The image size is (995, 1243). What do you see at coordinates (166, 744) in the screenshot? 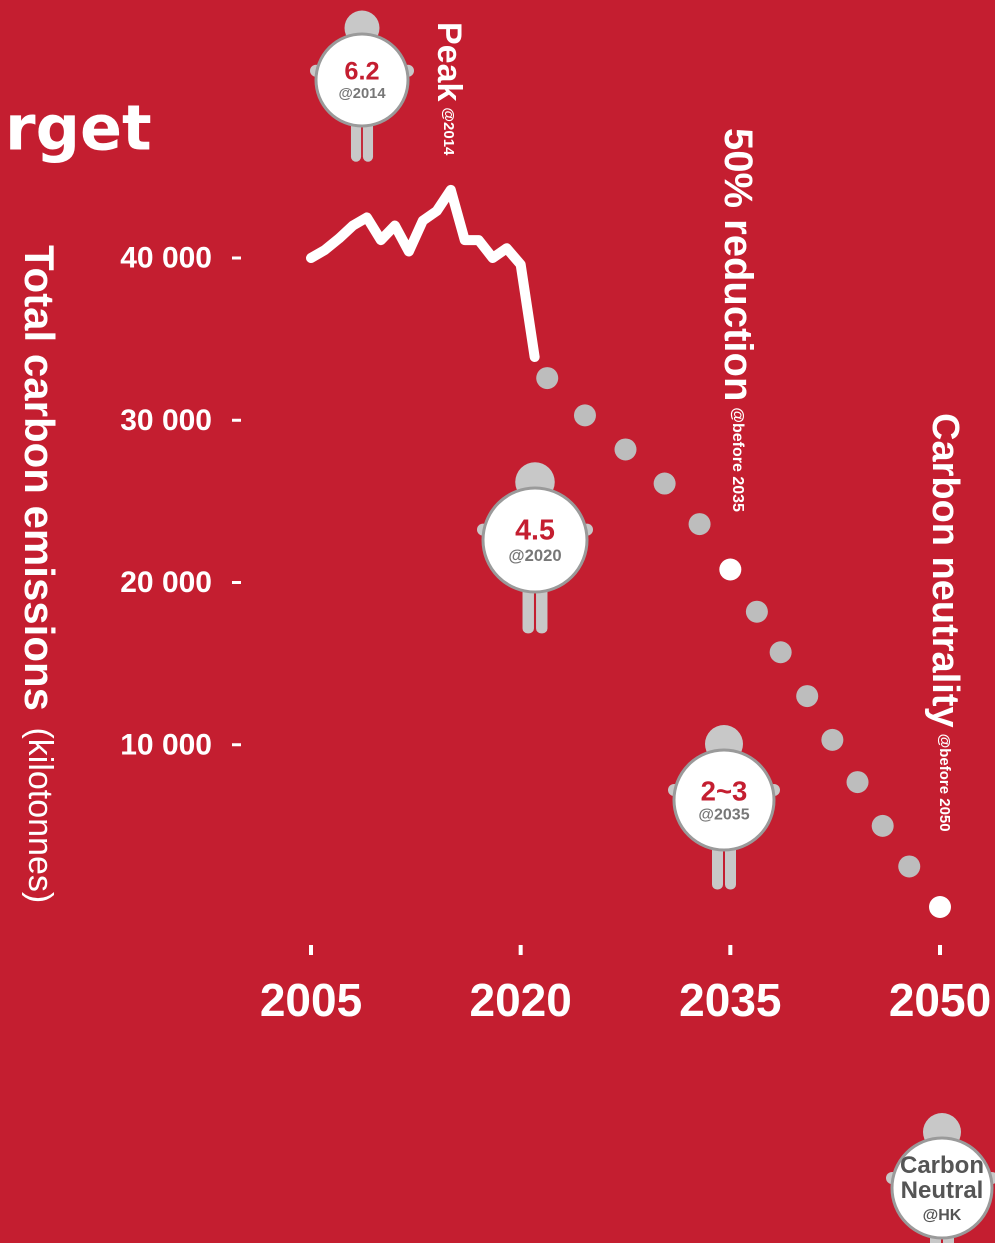
I see `y-tick-label: 10 000` at bounding box center [166, 744].